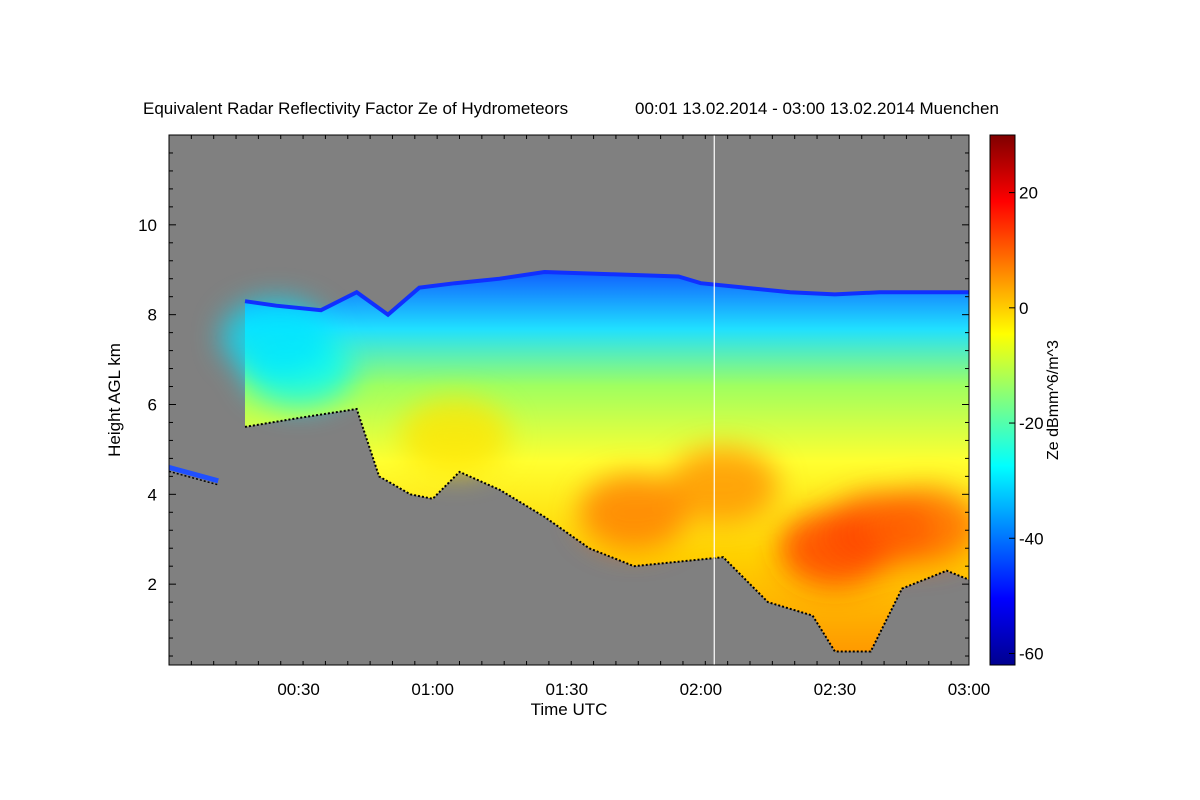 The height and width of the screenshot is (800, 1200). I want to click on colorbar-tick-label: 0, so click(1023, 308).